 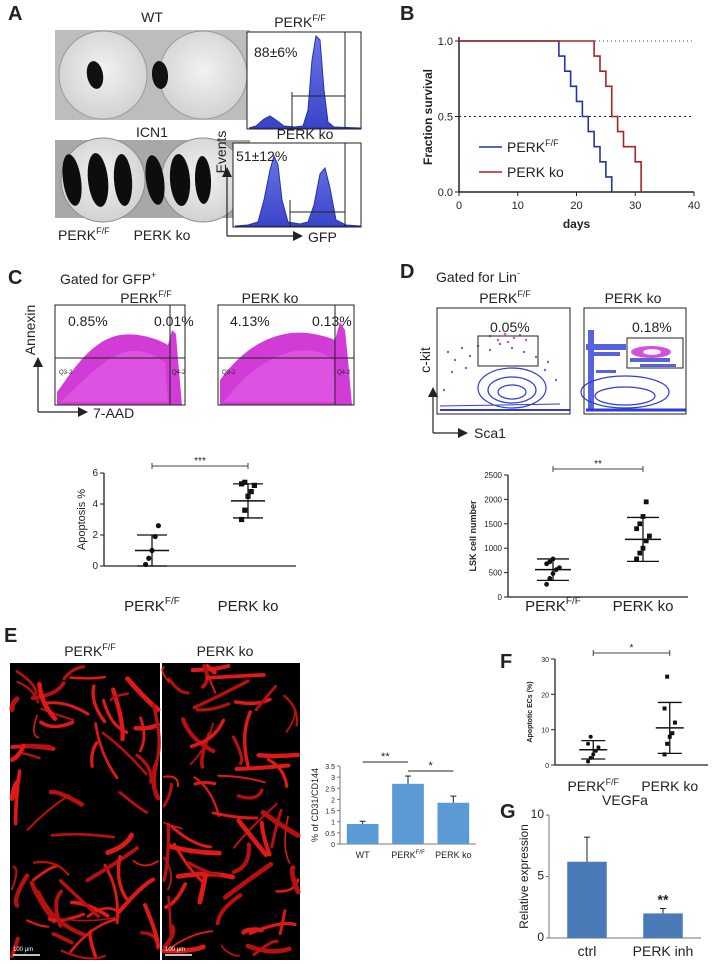 I want to click on apoptosis-y-tick-label: 0, so click(x=95, y=566).